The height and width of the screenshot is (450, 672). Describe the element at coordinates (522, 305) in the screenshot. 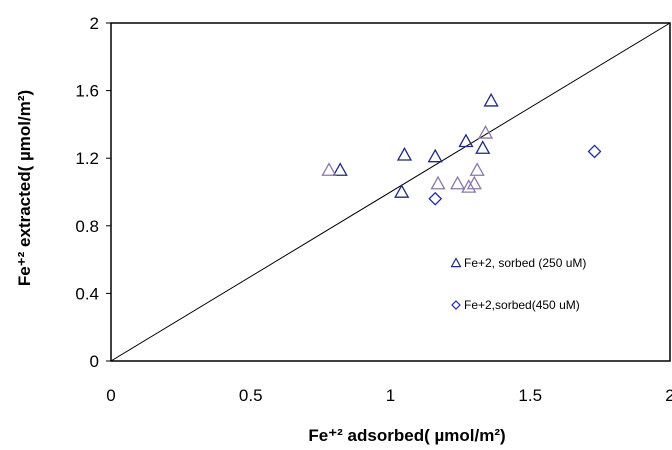

I see `legend-label: Fe+2,sorbed(450 uM)` at that location.